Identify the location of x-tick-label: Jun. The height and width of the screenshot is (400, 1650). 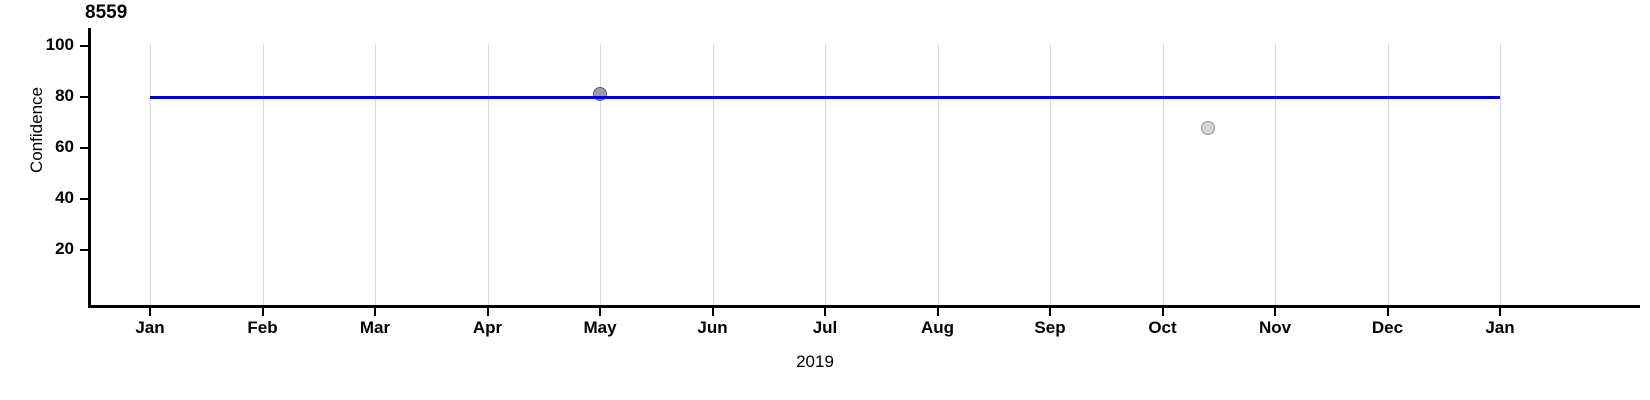
(712, 327).